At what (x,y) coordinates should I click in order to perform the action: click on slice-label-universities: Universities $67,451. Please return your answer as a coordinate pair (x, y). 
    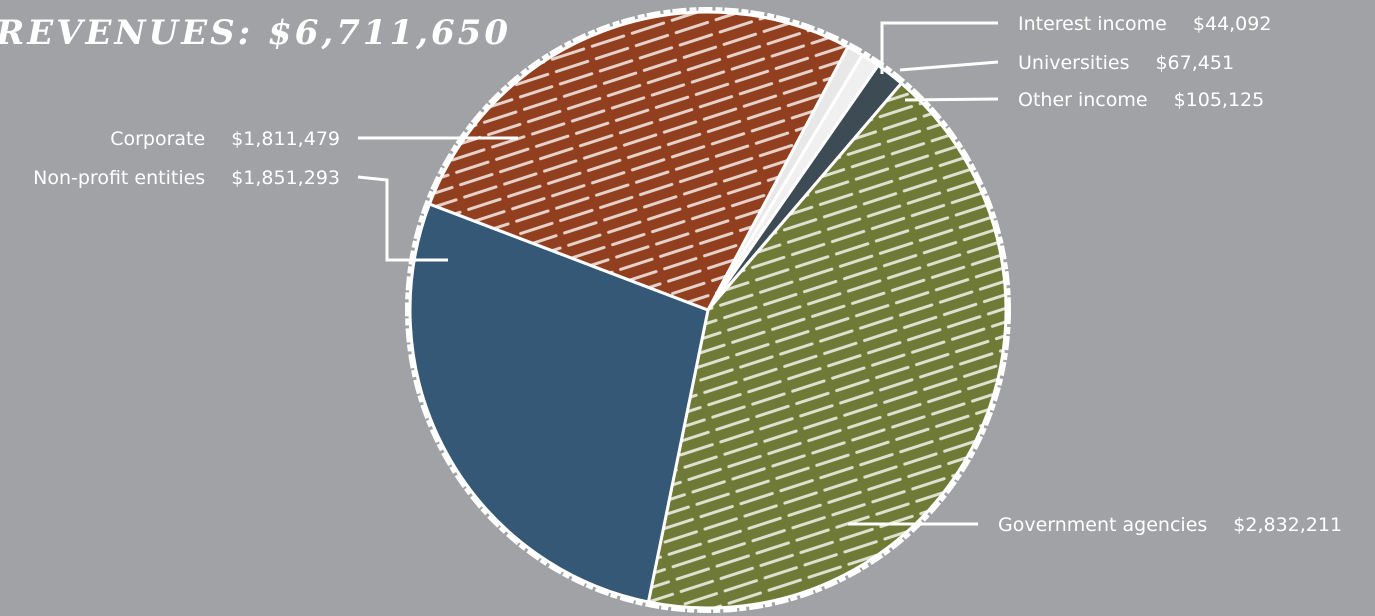
    Looking at the image, I should click on (1126, 63).